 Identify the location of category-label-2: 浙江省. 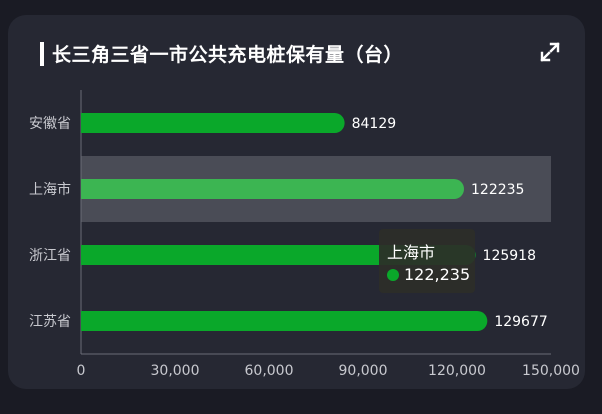
(50, 256).